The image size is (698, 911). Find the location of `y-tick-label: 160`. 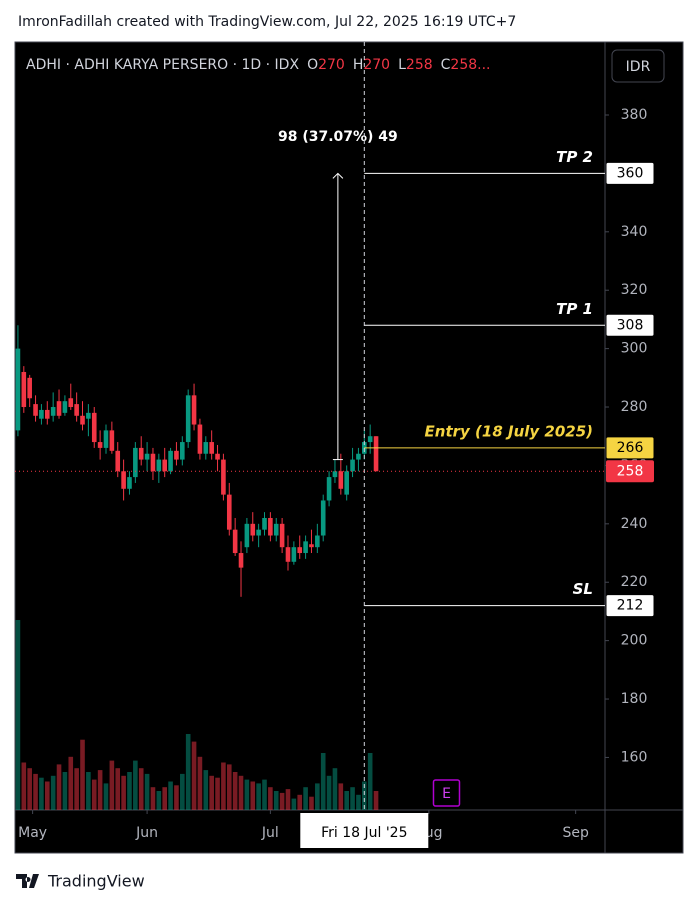

y-tick-label: 160 is located at coordinates (634, 757).